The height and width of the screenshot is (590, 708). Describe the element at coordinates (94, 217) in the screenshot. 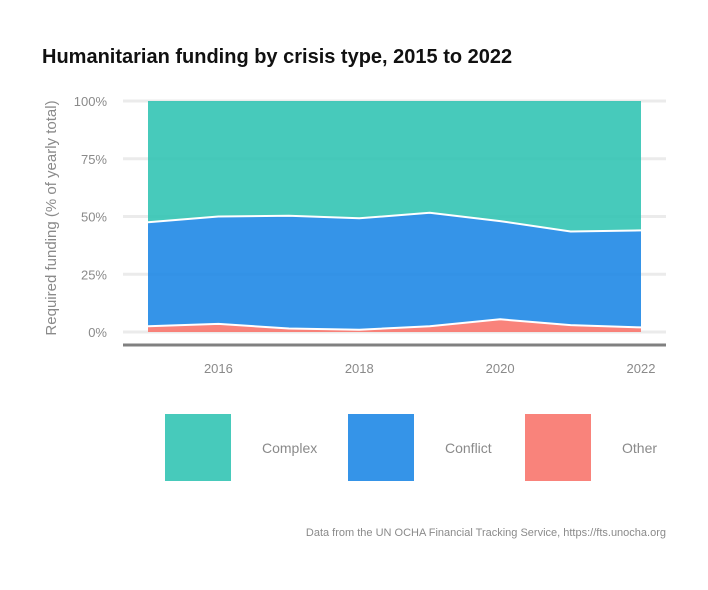

I see `y-tick-label: 50%` at that location.